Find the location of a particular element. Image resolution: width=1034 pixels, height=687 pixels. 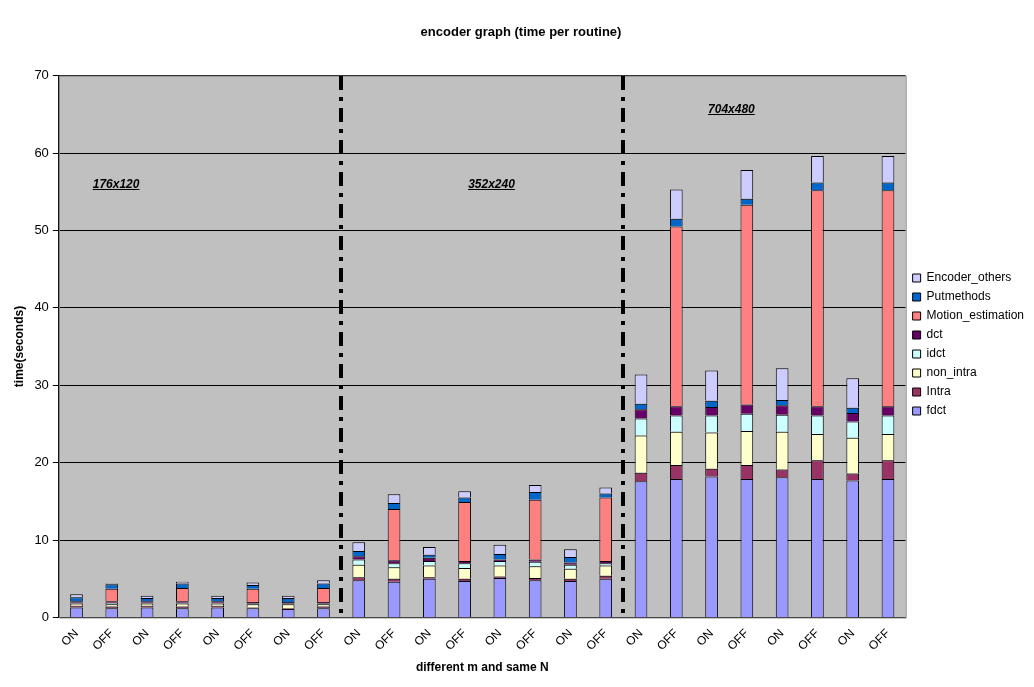

y-tick-label: 30 is located at coordinates (41, 384).